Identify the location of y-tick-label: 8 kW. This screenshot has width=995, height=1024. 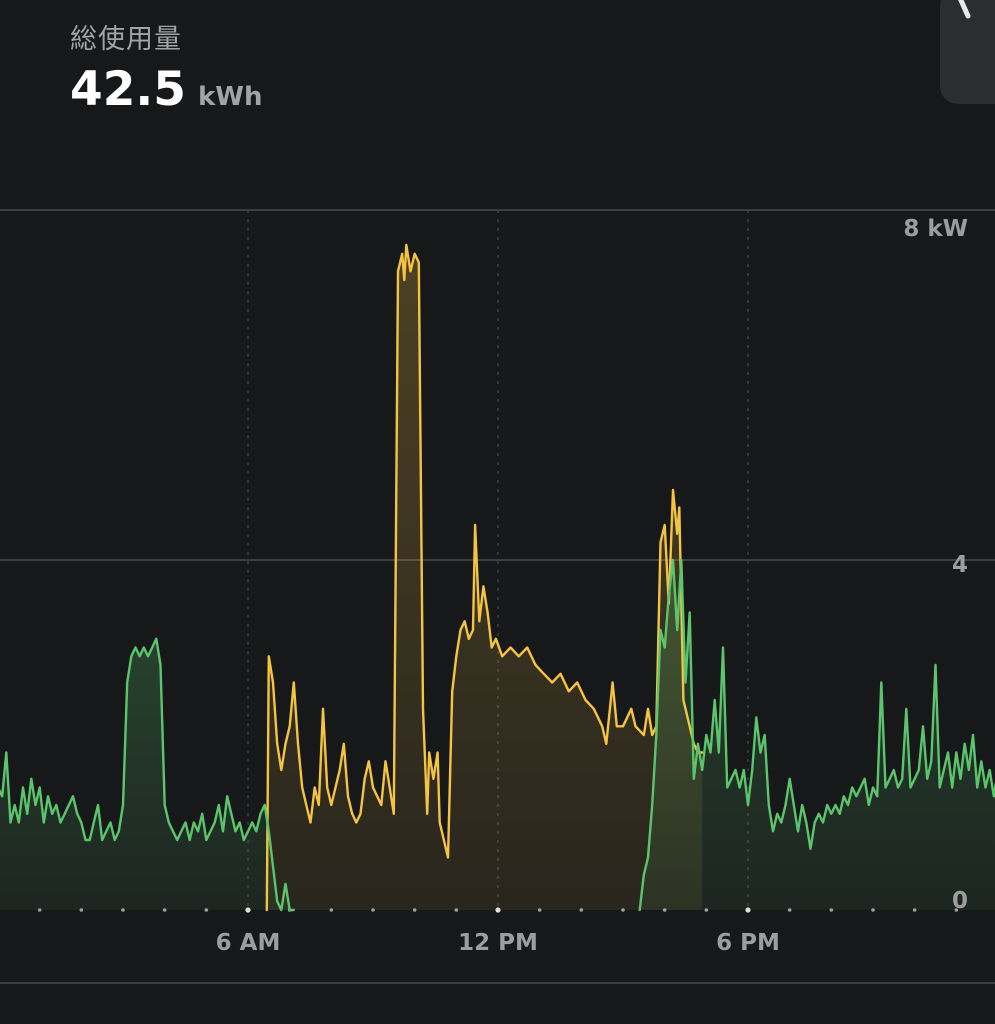
(935, 229).